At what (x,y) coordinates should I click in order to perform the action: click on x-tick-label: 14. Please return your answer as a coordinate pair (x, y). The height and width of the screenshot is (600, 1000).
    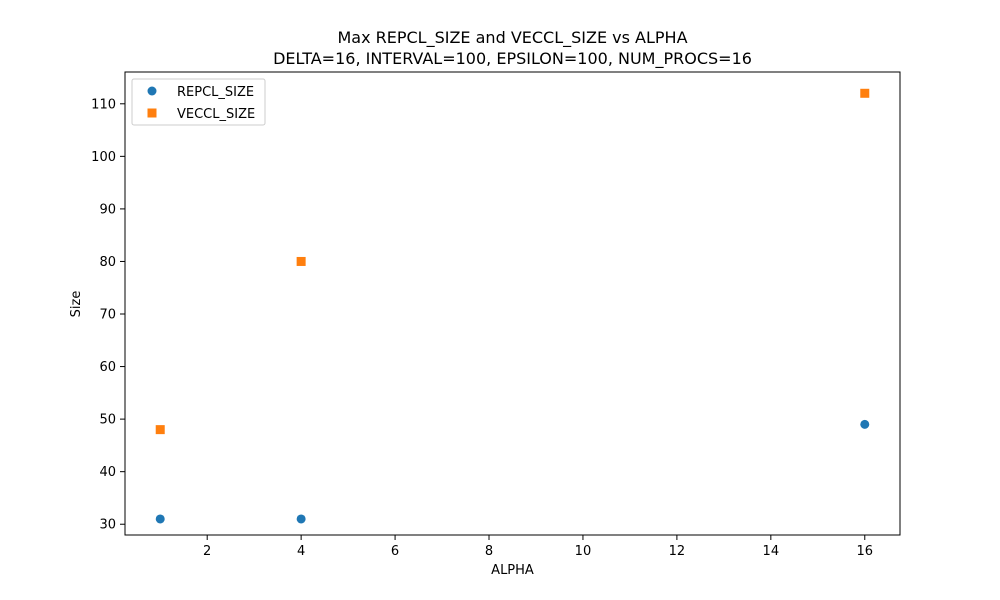
    Looking at the image, I should click on (771, 551).